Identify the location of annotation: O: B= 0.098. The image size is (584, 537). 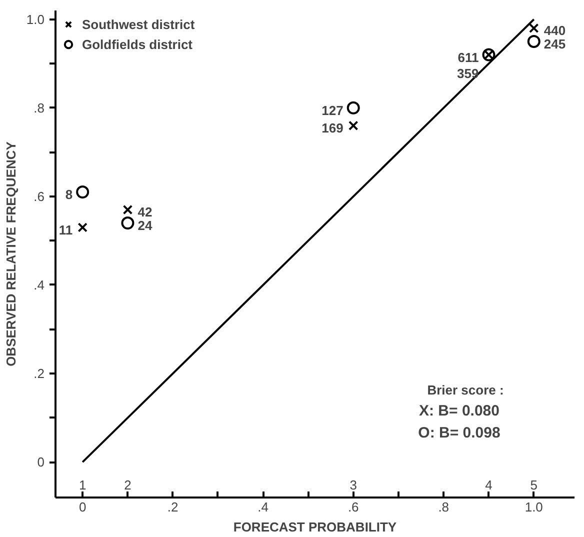
(459, 433).